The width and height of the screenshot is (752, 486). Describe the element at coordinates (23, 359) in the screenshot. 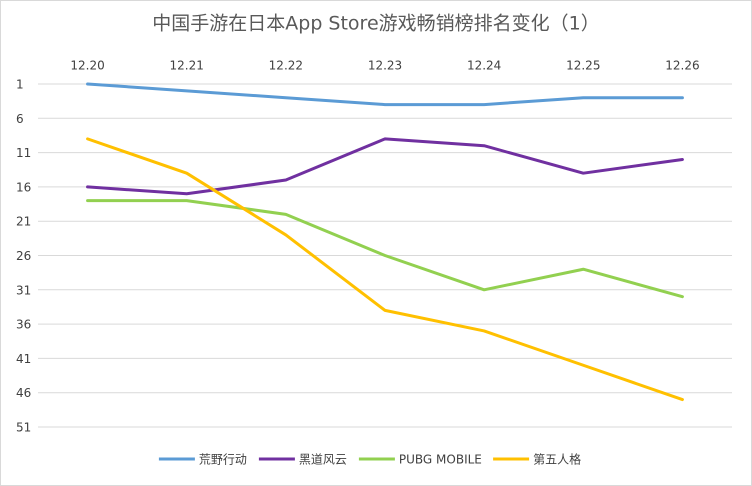

I see `y-tick-label: 41` at that location.